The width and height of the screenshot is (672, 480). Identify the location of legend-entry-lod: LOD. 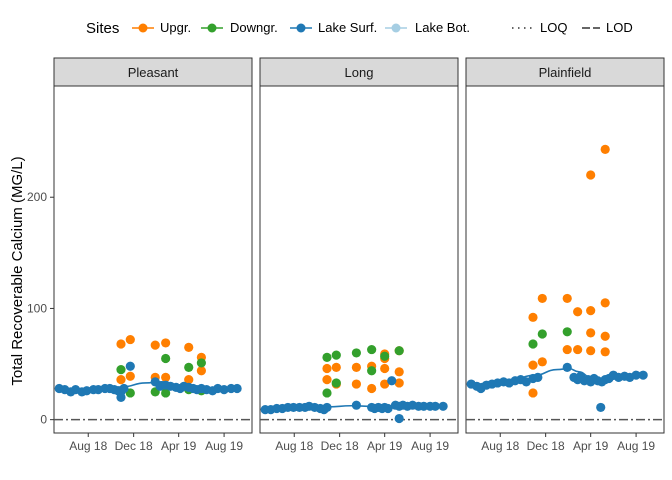
(607, 27).